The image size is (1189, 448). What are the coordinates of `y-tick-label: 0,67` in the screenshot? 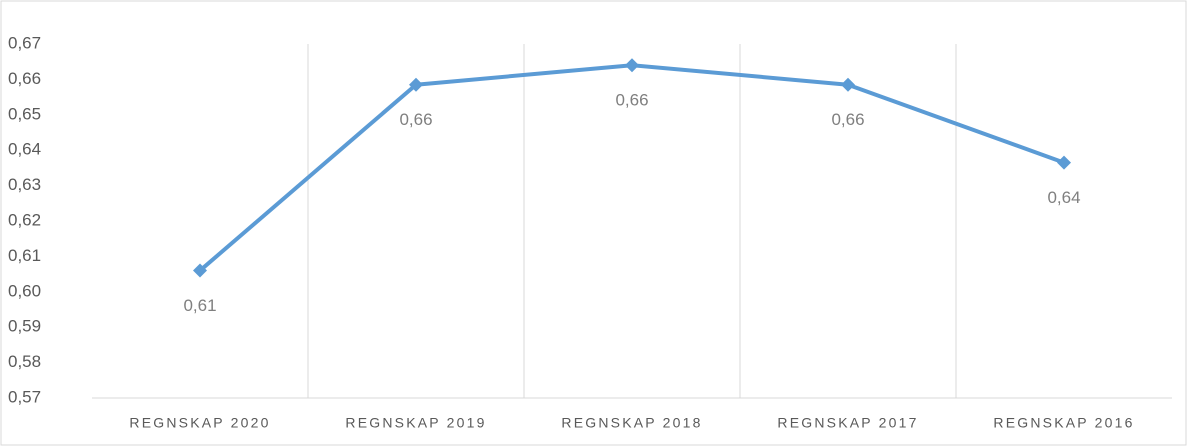 It's located at (24, 42).